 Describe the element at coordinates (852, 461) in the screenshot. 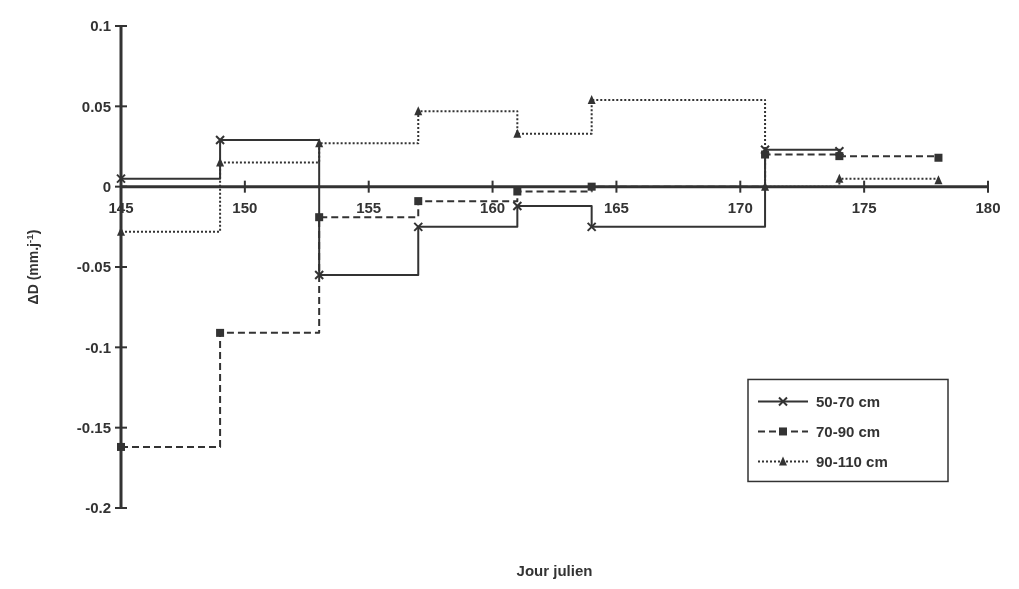

I see `legend-label: 90-110 cm` at that location.